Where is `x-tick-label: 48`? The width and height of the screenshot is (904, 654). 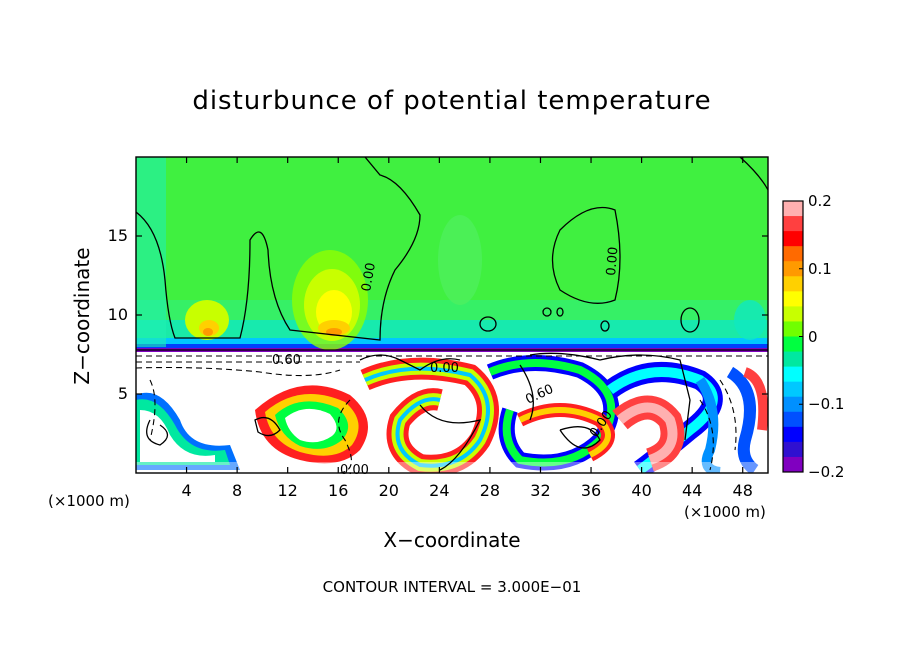
x-tick-label: 48 is located at coordinates (742, 490).